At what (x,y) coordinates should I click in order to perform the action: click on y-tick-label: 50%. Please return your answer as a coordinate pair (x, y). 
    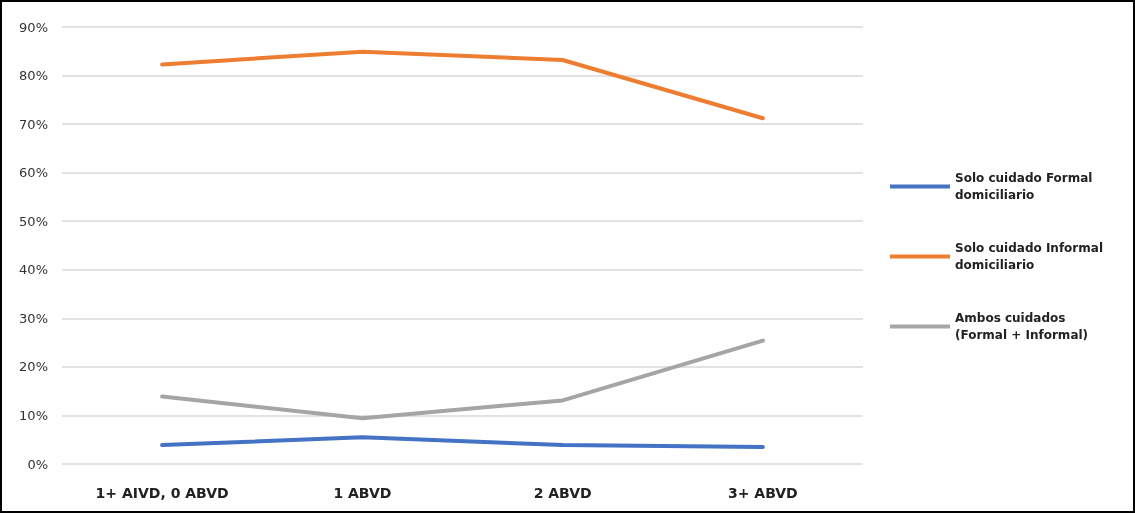
    Looking at the image, I should click on (33, 221).